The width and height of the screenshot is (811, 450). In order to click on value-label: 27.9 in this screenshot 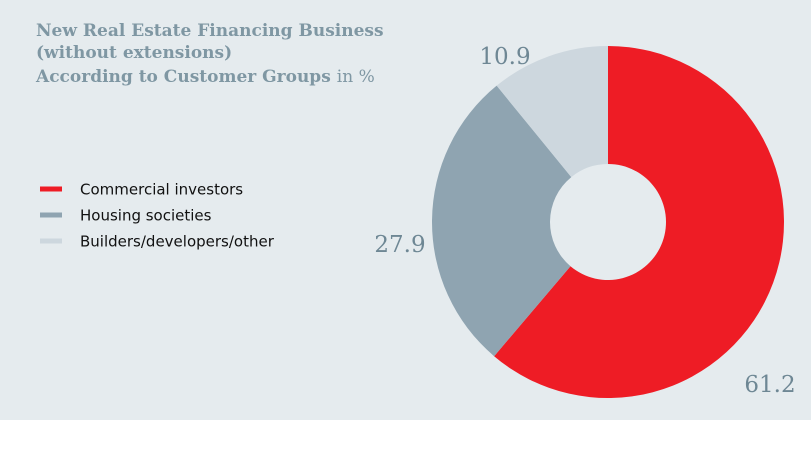, I will do `click(399, 245)`.